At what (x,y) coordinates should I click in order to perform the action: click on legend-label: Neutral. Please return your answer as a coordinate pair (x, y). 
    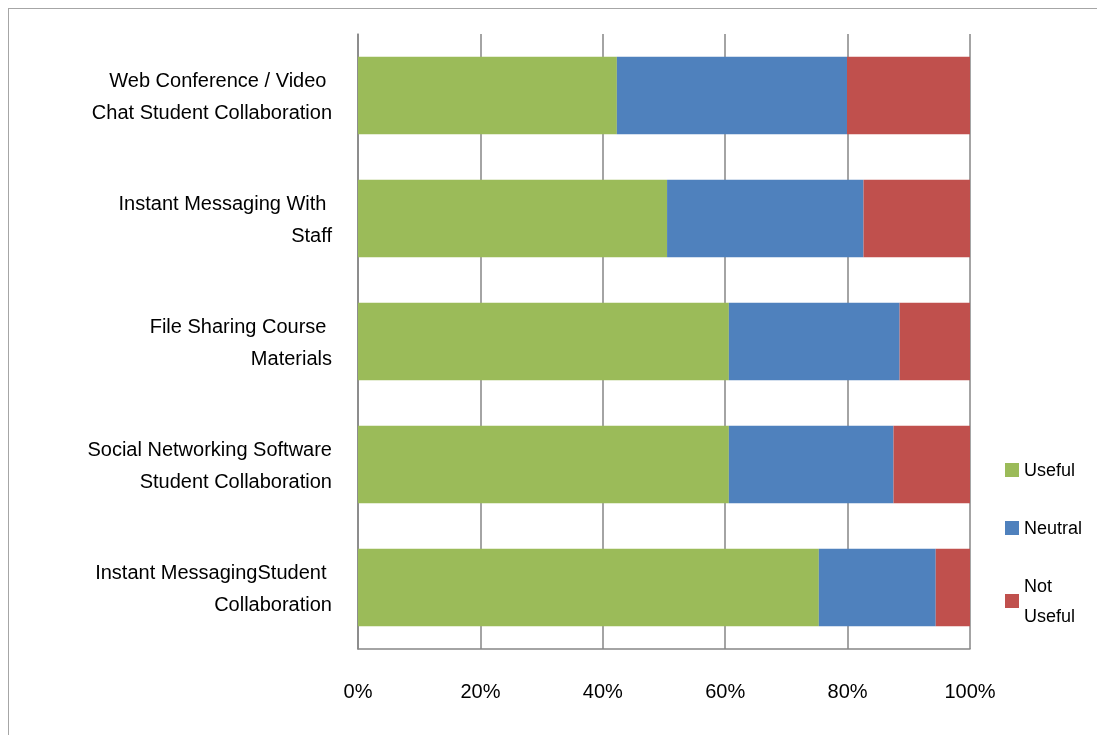
    Looking at the image, I should click on (1053, 528).